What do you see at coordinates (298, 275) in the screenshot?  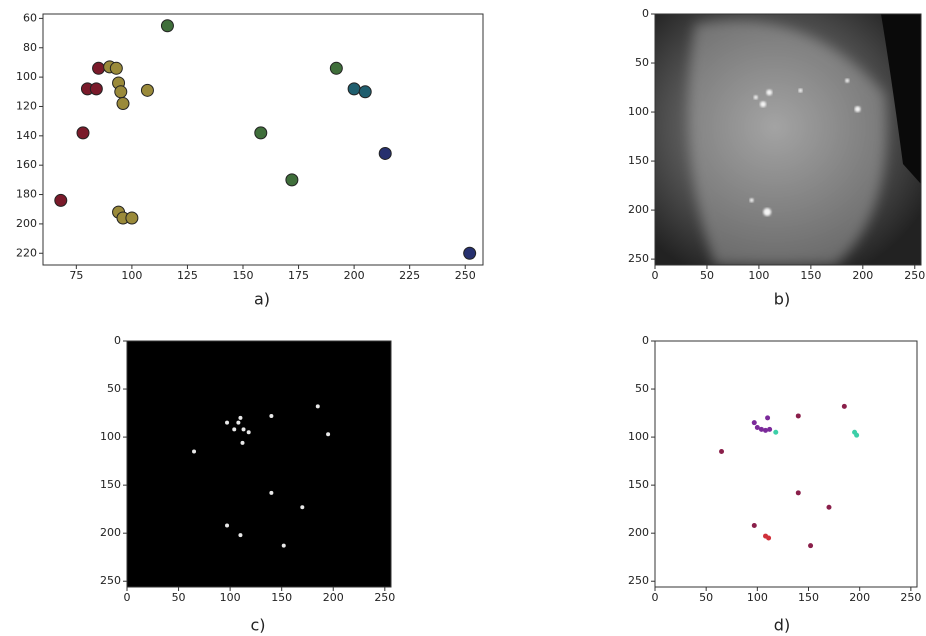 I see `x-tick-label: 175` at bounding box center [298, 275].